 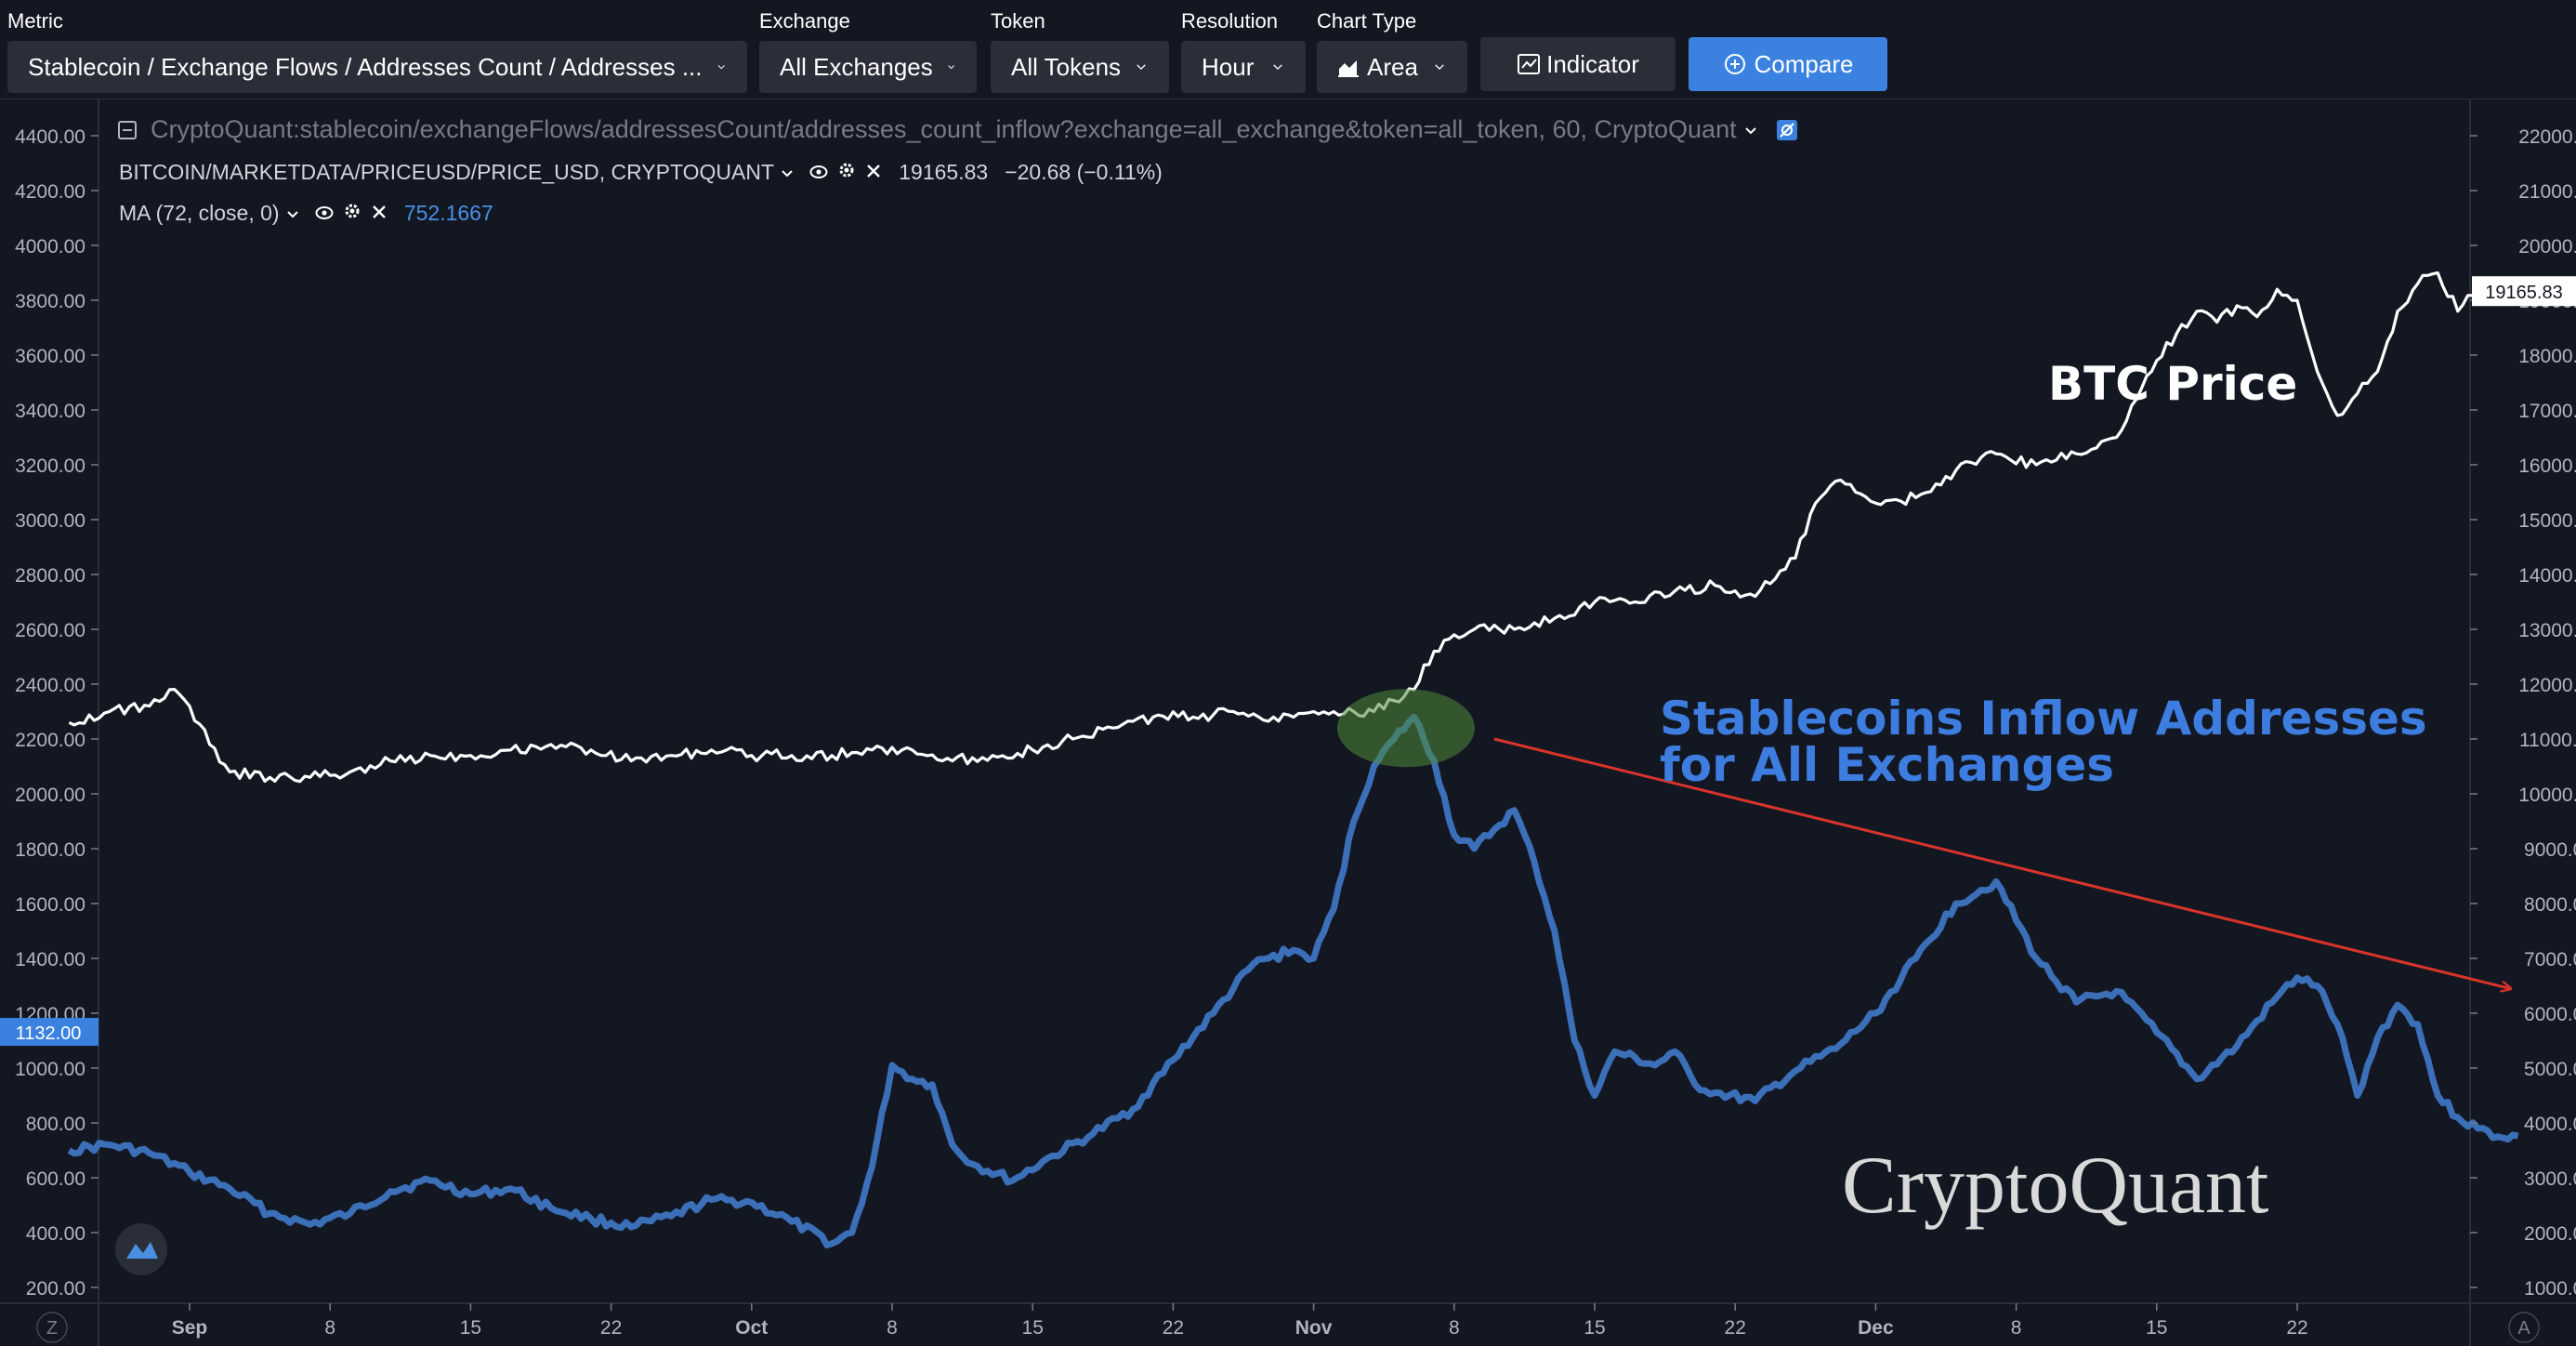 What do you see at coordinates (1788, 64) in the screenshot?
I see `compare-button: Compare` at bounding box center [1788, 64].